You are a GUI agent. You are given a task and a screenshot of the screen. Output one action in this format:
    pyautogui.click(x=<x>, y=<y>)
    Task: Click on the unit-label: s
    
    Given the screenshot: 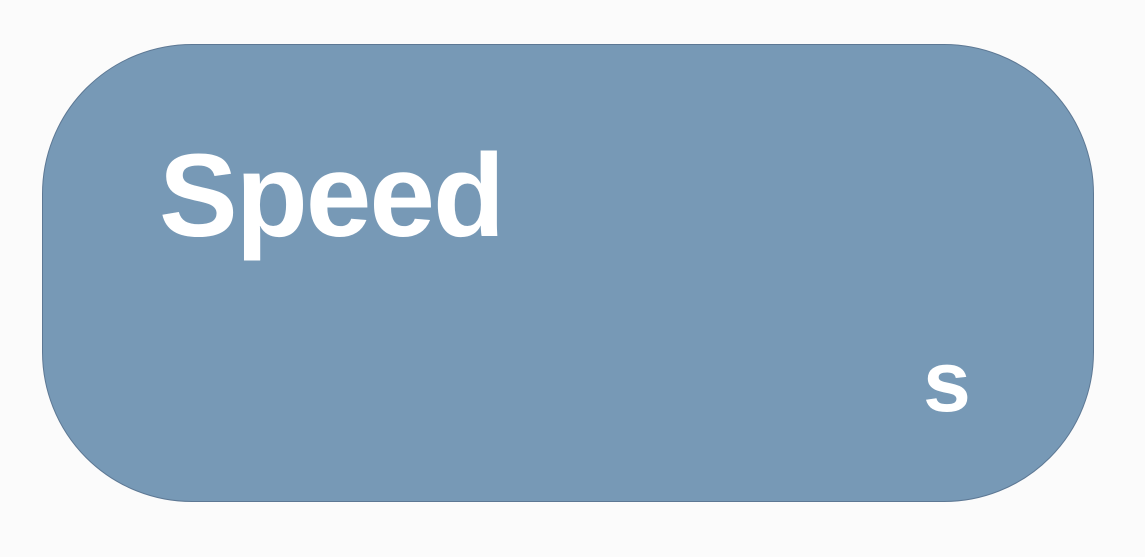 What is the action you would take?
    pyautogui.click(x=947, y=382)
    